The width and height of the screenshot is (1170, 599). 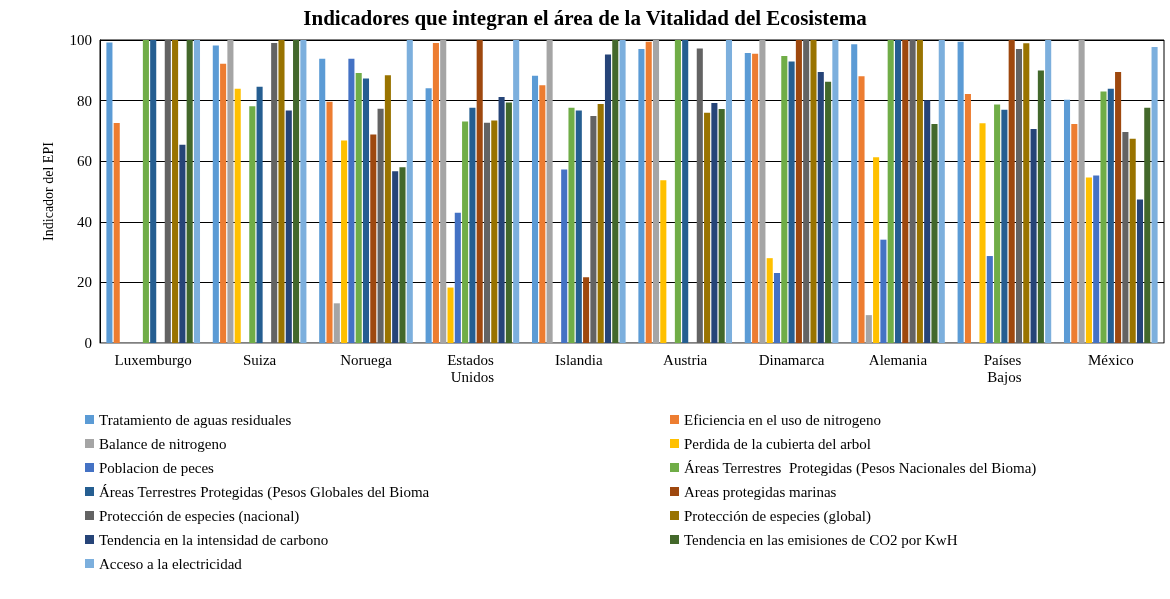 What do you see at coordinates (264, 492) in the screenshot?
I see `legend-label: Áreas Terrestres Protegidas (Pesos Globales del Bioma` at bounding box center [264, 492].